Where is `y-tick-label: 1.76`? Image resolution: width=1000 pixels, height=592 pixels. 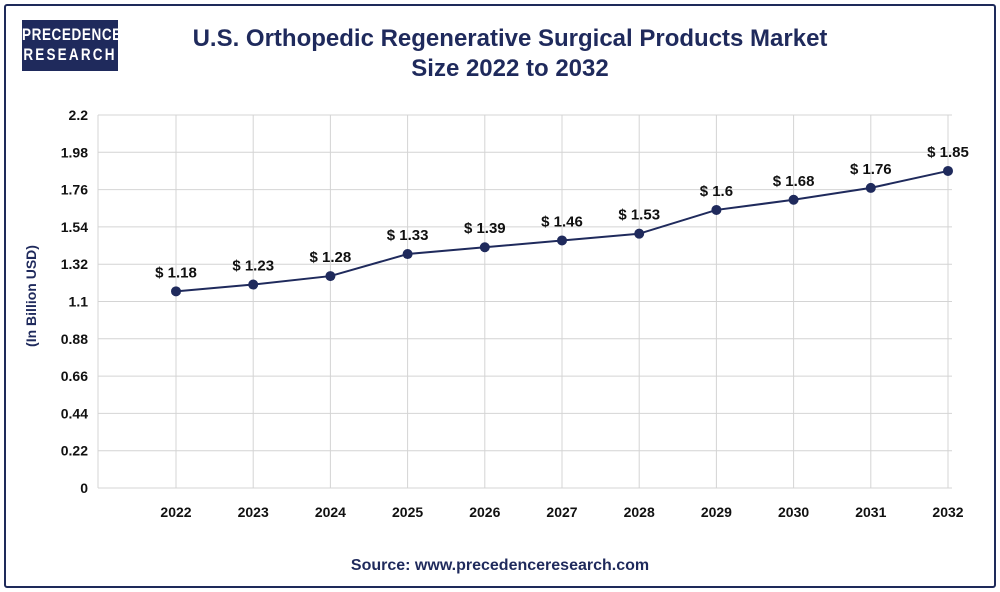
y-tick-label: 1.76 is located at coordinates (74, 190).